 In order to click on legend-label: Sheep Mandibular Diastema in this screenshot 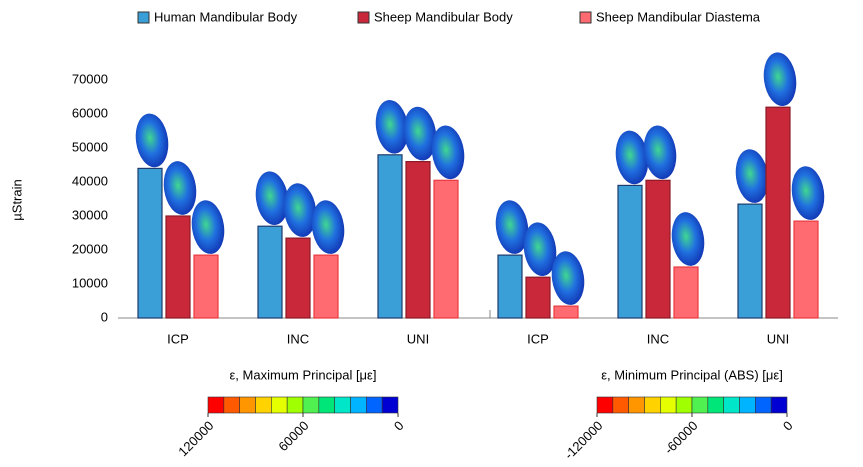, I will do `click(678, 16)`.